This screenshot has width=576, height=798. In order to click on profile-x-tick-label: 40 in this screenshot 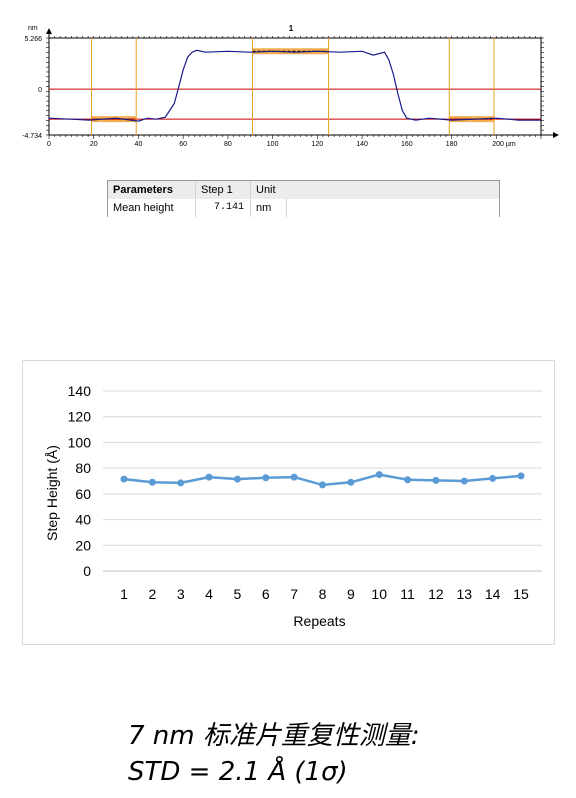, I will do `click(139, 144)`.